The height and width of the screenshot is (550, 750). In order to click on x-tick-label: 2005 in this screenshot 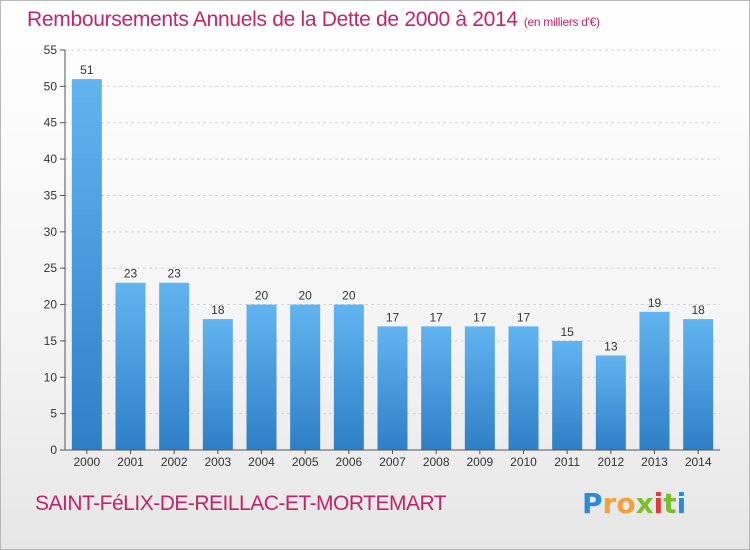, I will do `click(305, 462)`.